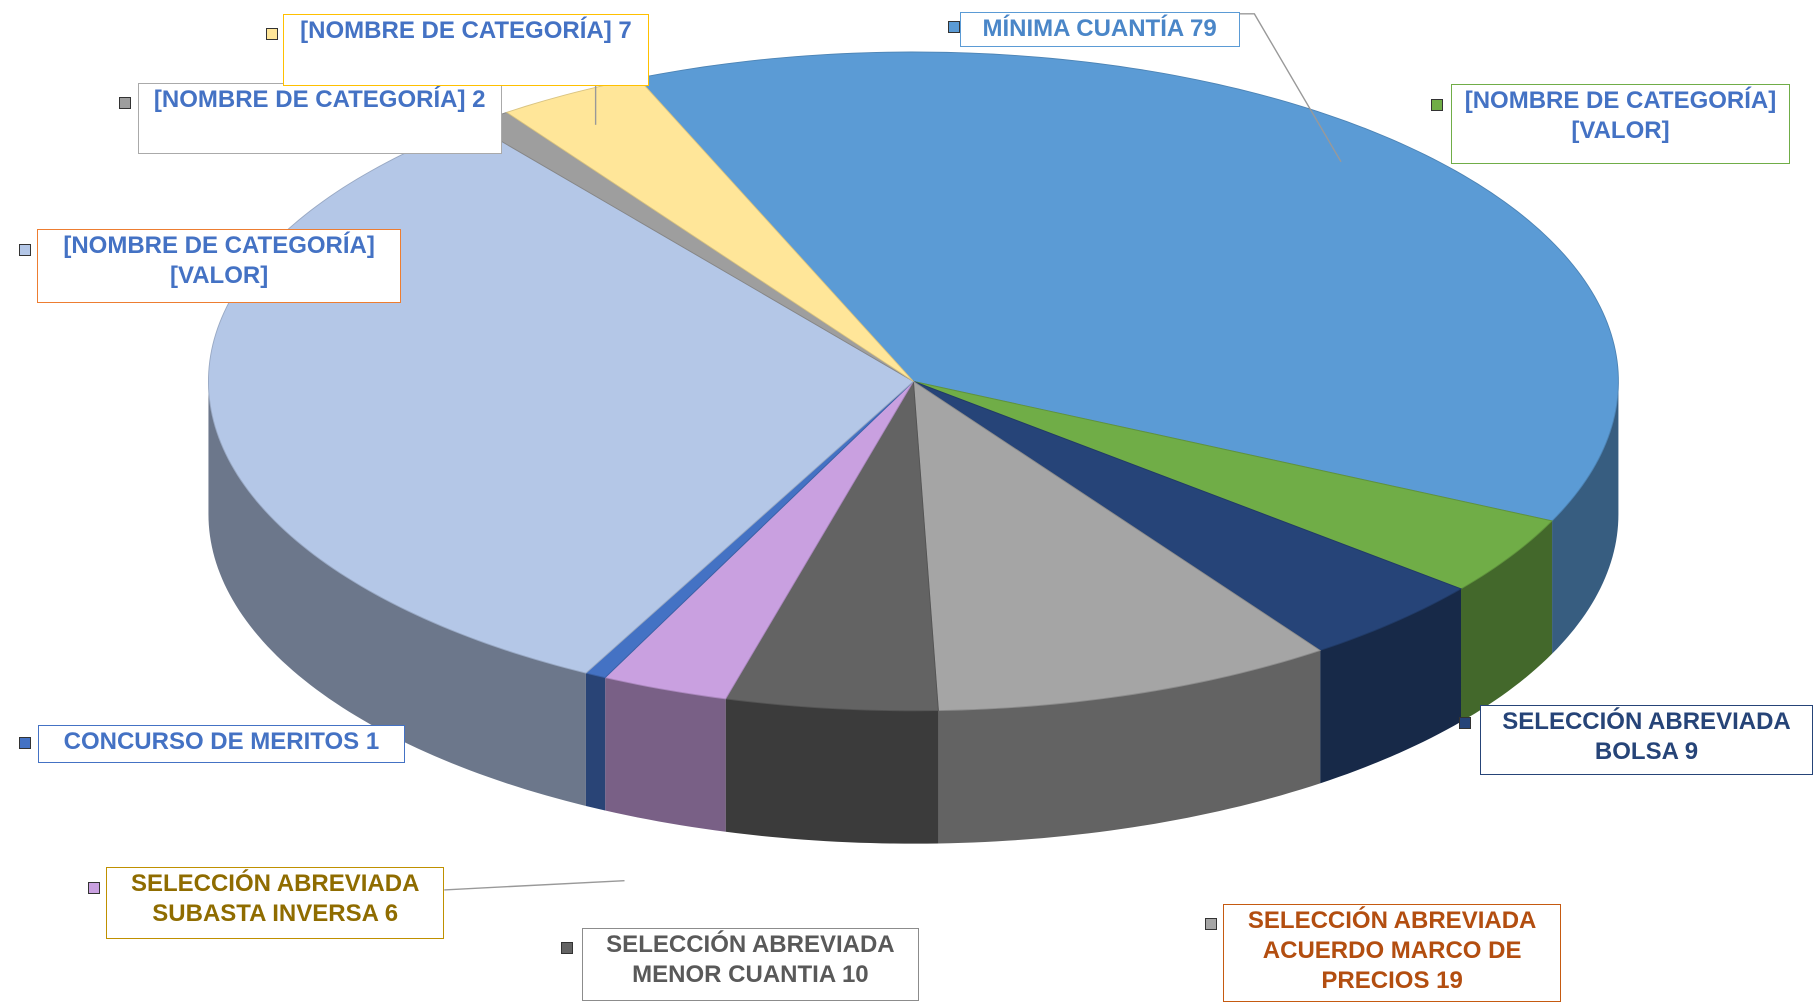 This screenshot has width=1813, height=1002. What do you see at coordinates (750, 960) in the screenshot?
I see `label-category: SELECCIÓN ABREVIADA MENOR CUANTIA` at bounding box center [750, 960].